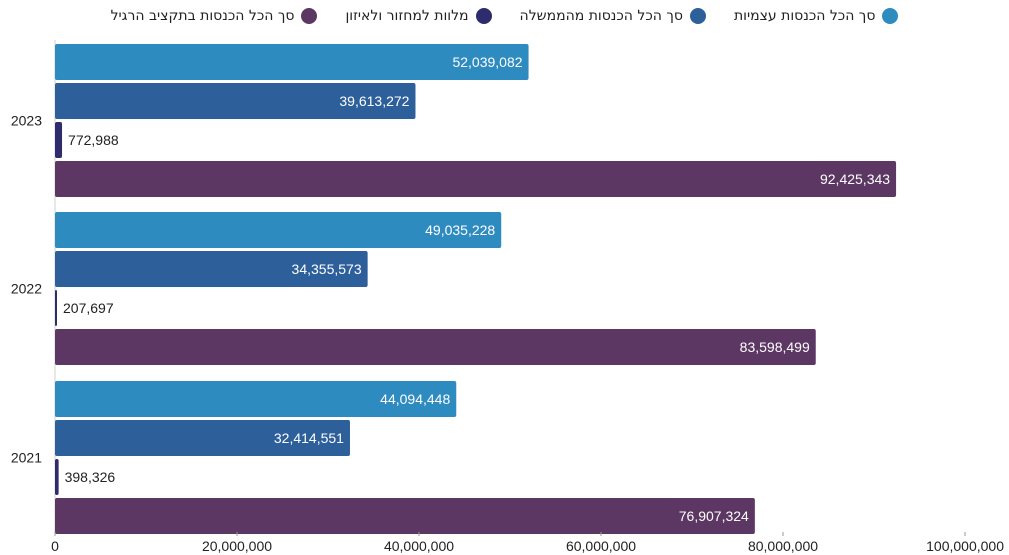 This screenshot has width=1009, height=555. I want to click on legend-item-government-revenue: סך הכל הכנסות מהממשלה, so click(613, 16).